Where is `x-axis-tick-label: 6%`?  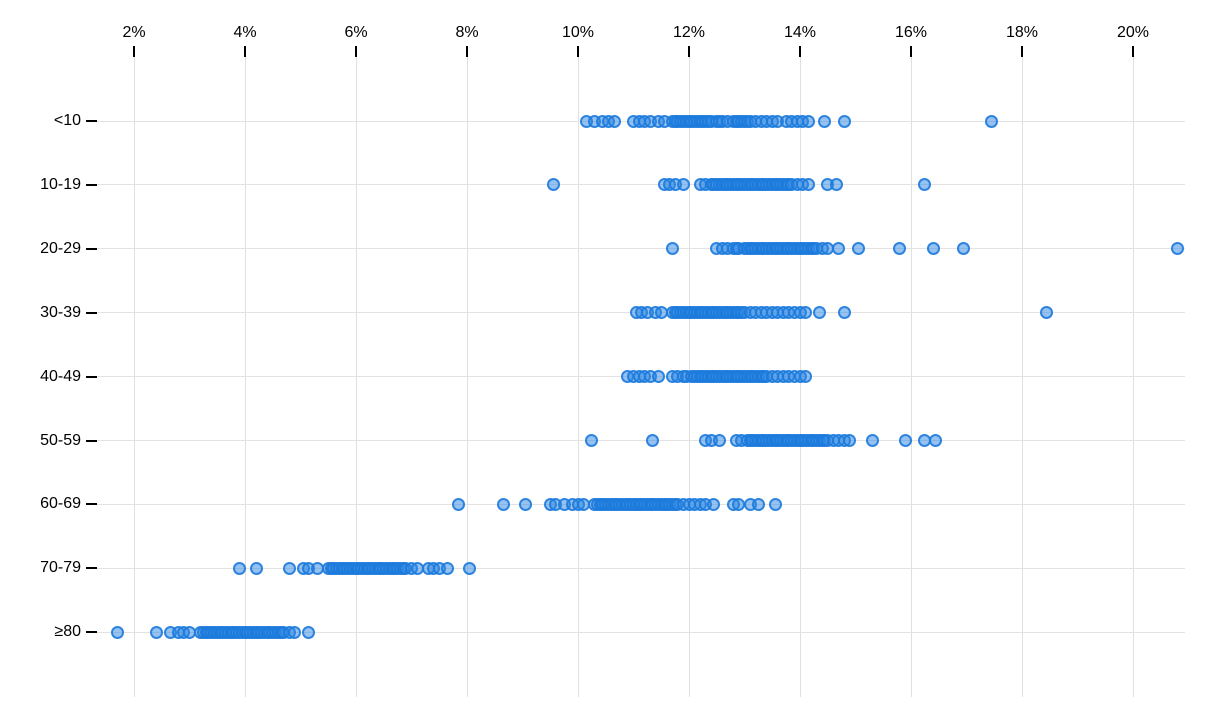 x-axis-tick-label: 6% is located at coordinates (356, 32).